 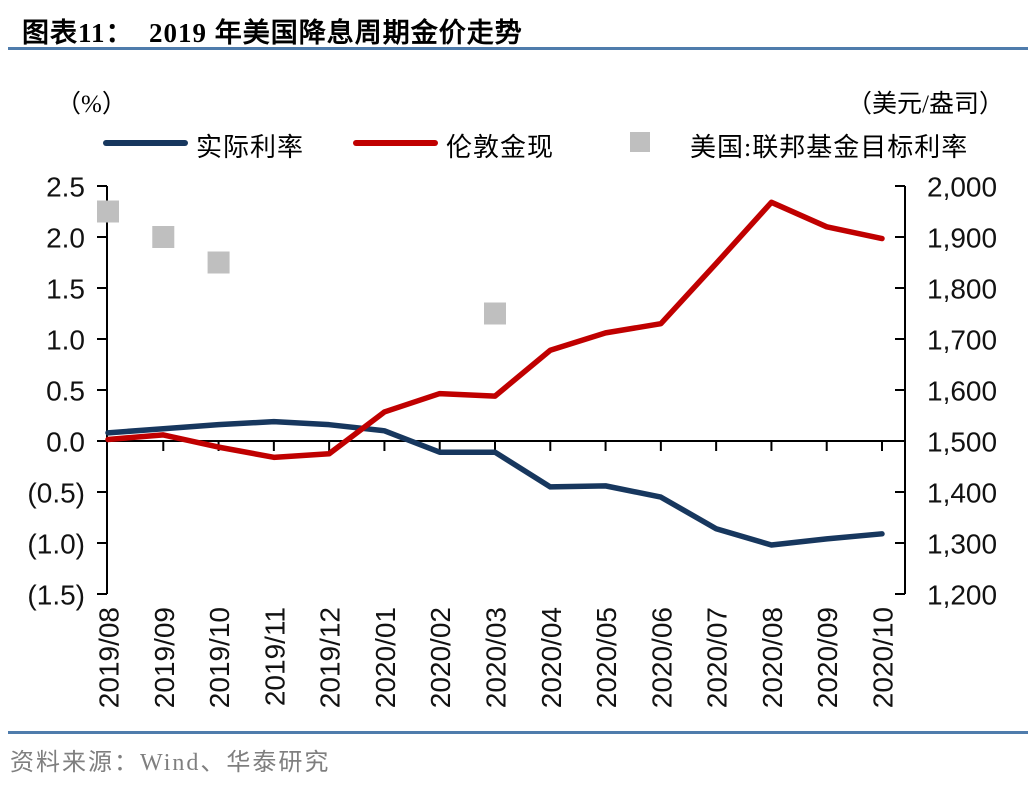 I want to click on series-line-real-rate, so click(x=495, y=483).